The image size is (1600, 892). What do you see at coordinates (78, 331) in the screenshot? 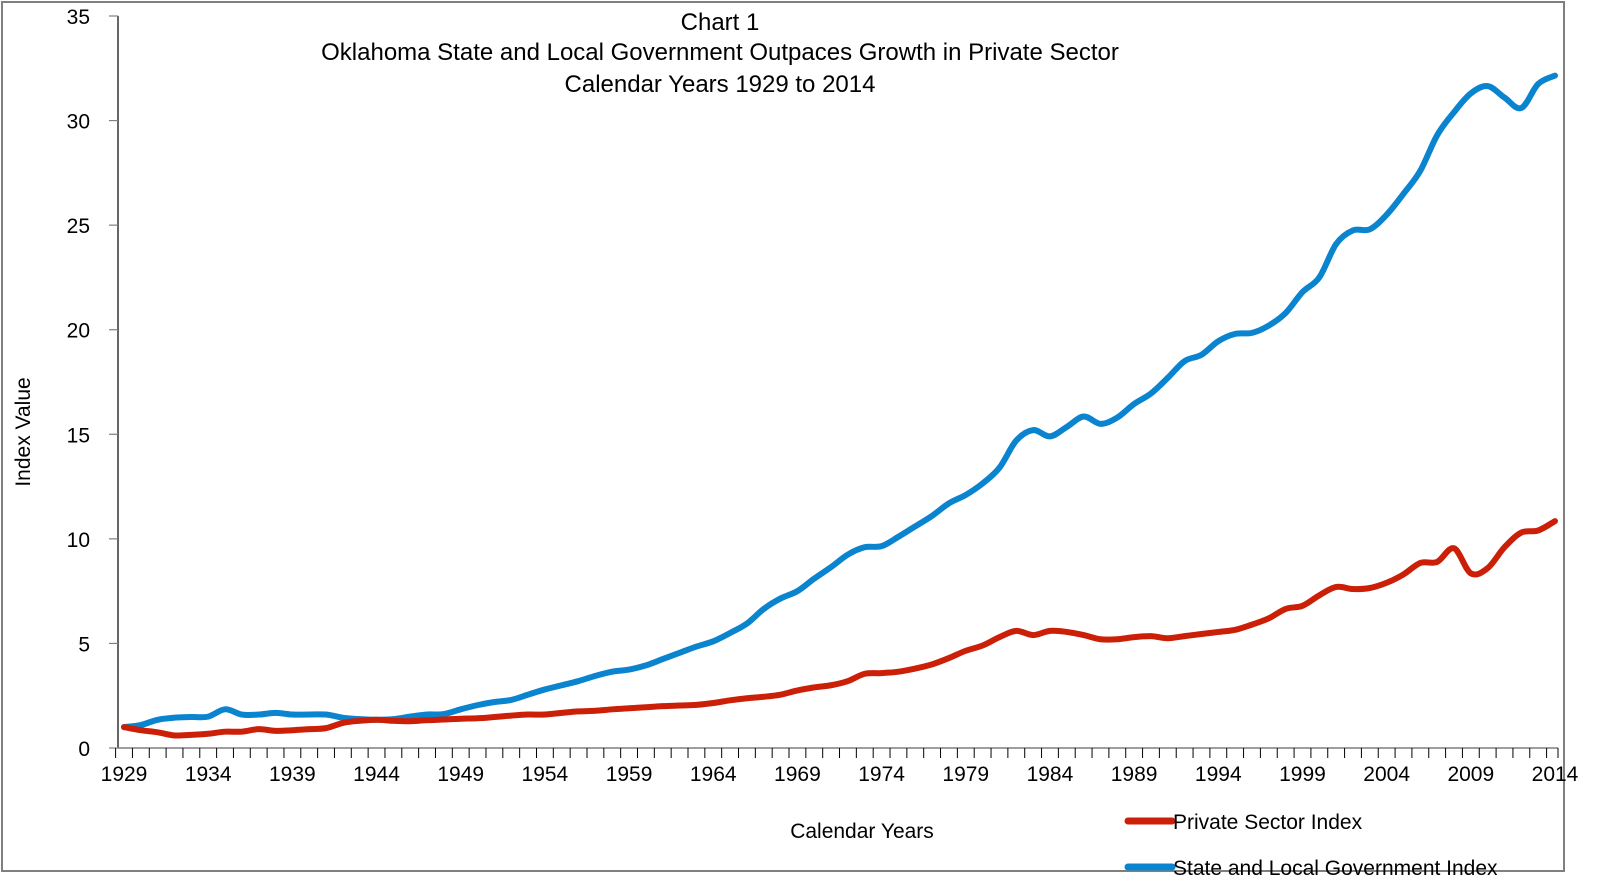
I see `y-tick-label: 20` at bounding box center [78, 331].